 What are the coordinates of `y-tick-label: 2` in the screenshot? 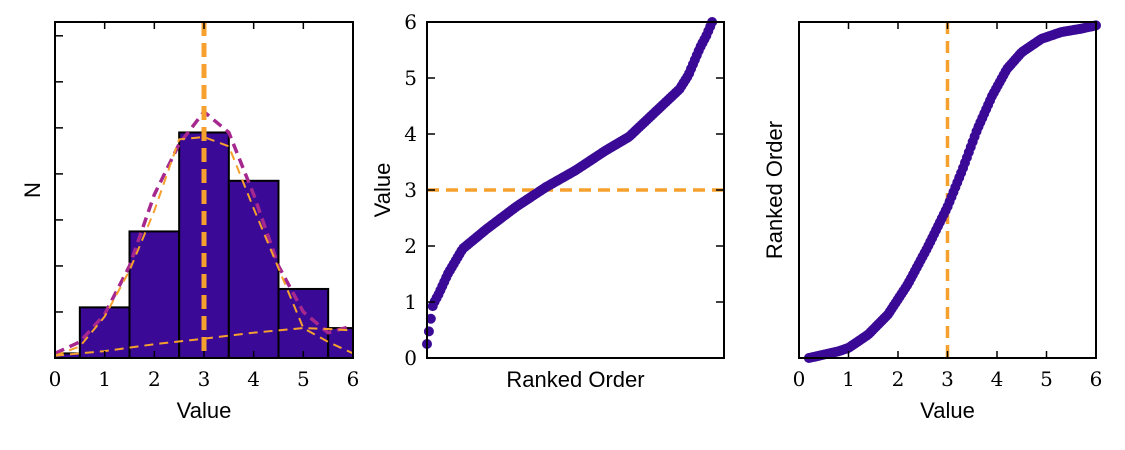 It's located at (410, 246).